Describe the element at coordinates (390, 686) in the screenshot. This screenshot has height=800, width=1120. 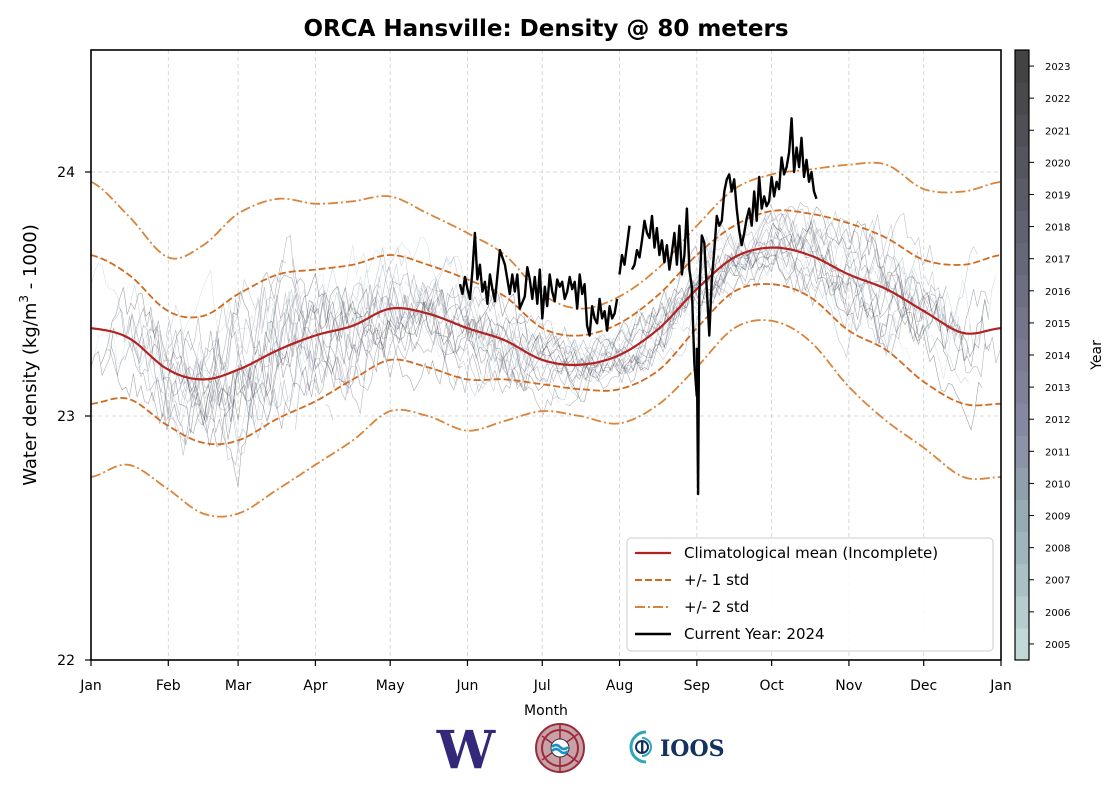
I see `x-tick-label: May` at that location.